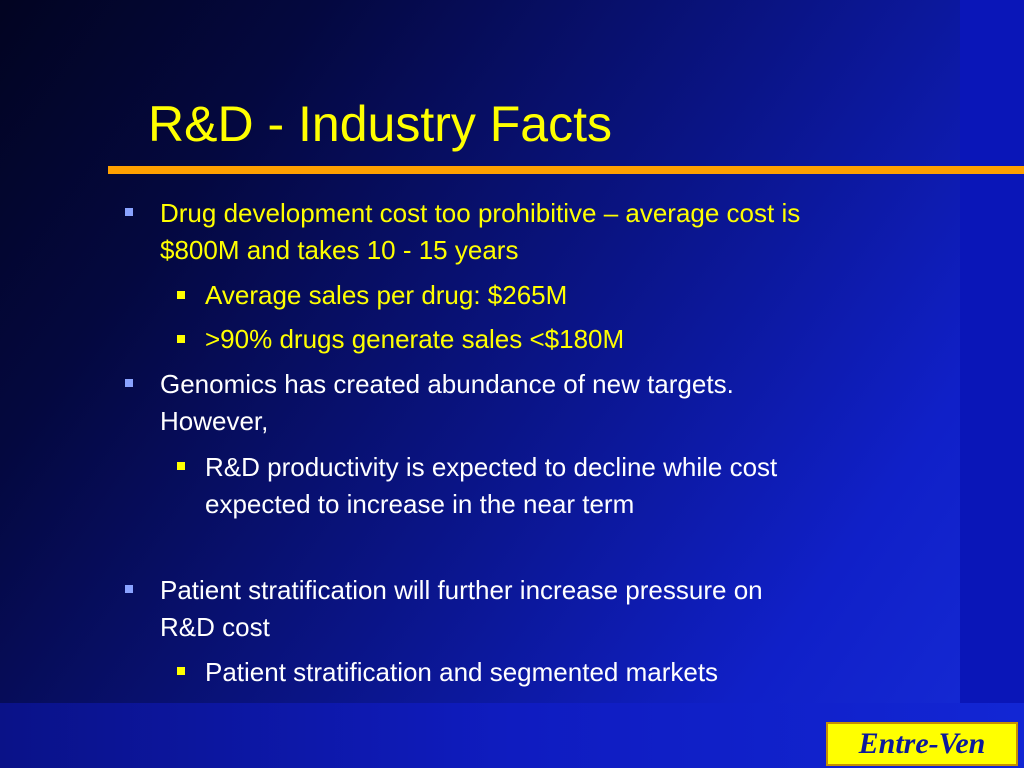 Image resolution: width=1024 pixels, height=768 pixels. Describe the element at coordinates (339, 250) in the screenshot. I see `bullet-item-drug-cost-line-2: $800M and takes 10 - 15 years` at that location.